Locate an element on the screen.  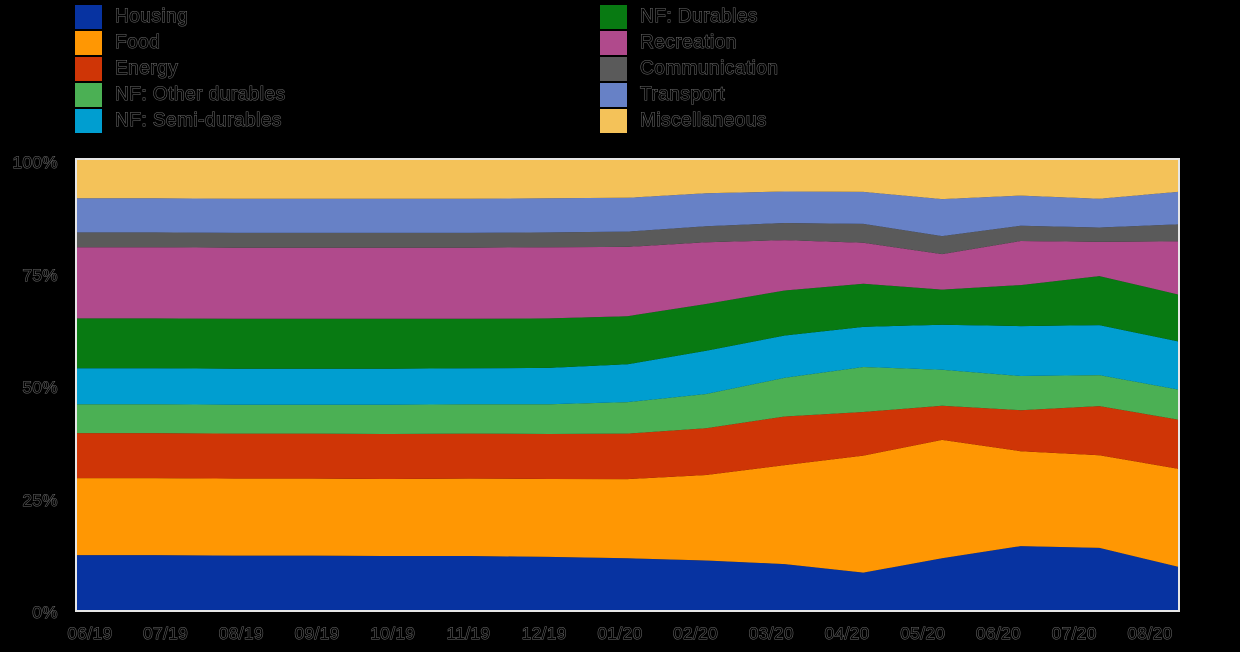
x-tick-label: 11/19 is located at coordinates (468, 634).